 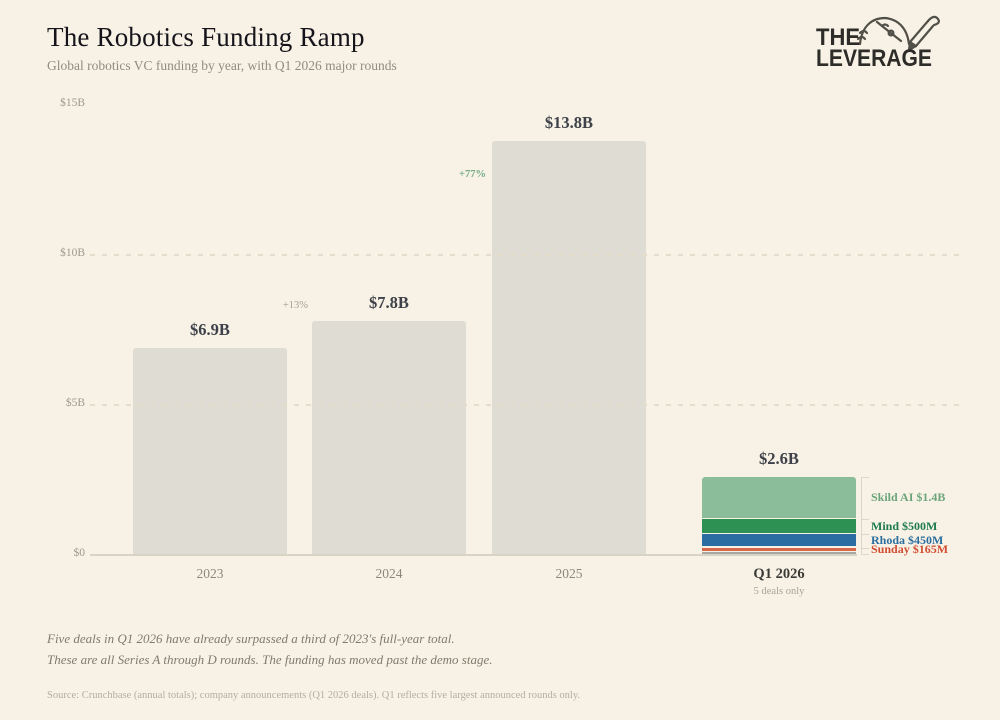 What do you see at coordinates (389, 573) in the screenshot?
I see `x-axis-label-2024: 2024` at bounding box center [389, 573].